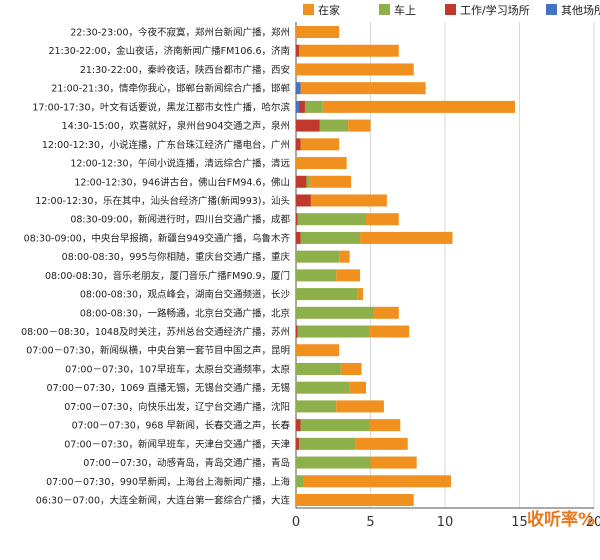 This screenshot has height=560, width=600. What do you see at coordinates (180, 164) in the screenshot?
I see `category-label: 12:00-12:30，午间小说连播，清远综合广播，清远` at bounding box center [180, 164].